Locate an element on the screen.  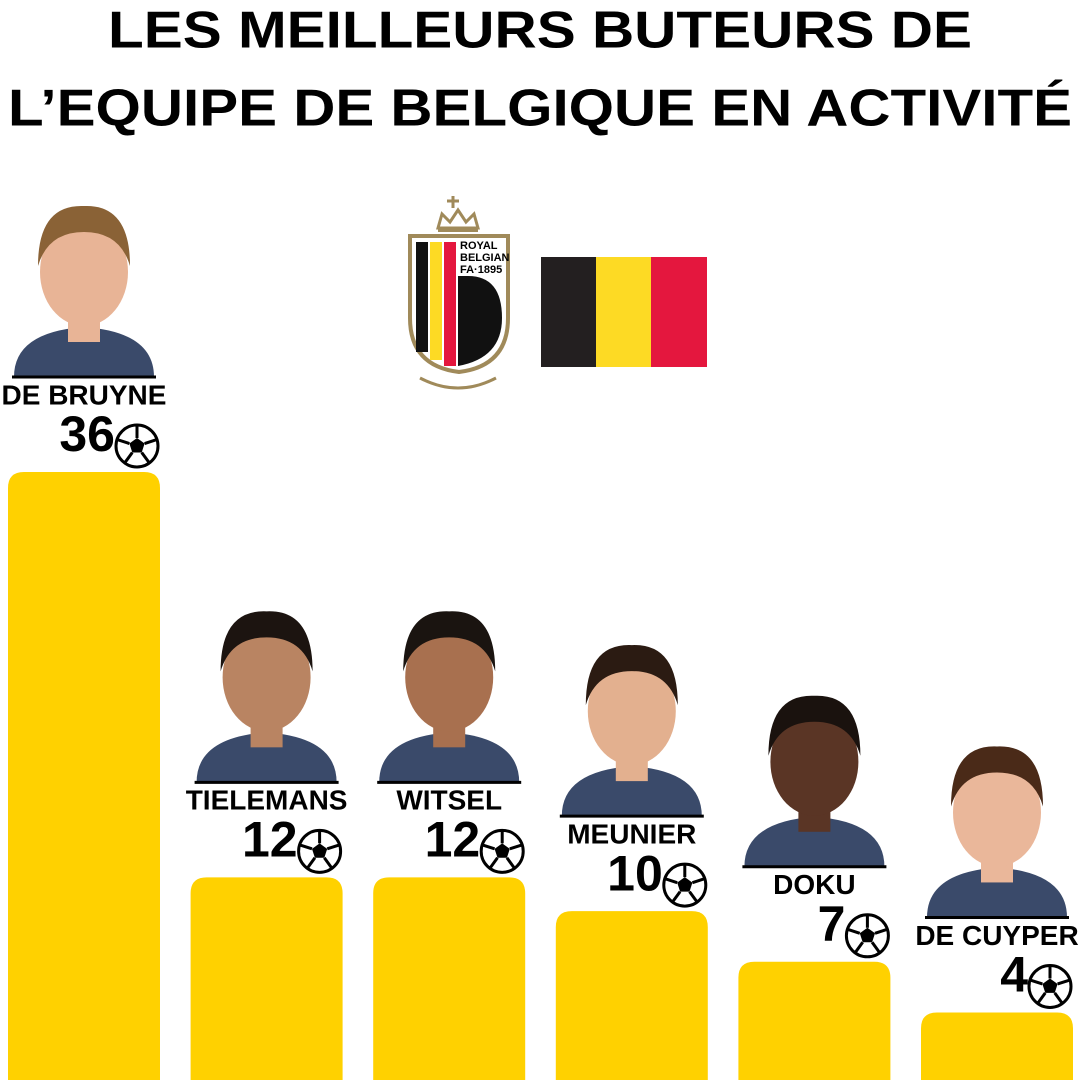
chart-title: L’EQUIPE DE BELGIQUE EN ACTIVITÉ is located at coordinates (540, 109).